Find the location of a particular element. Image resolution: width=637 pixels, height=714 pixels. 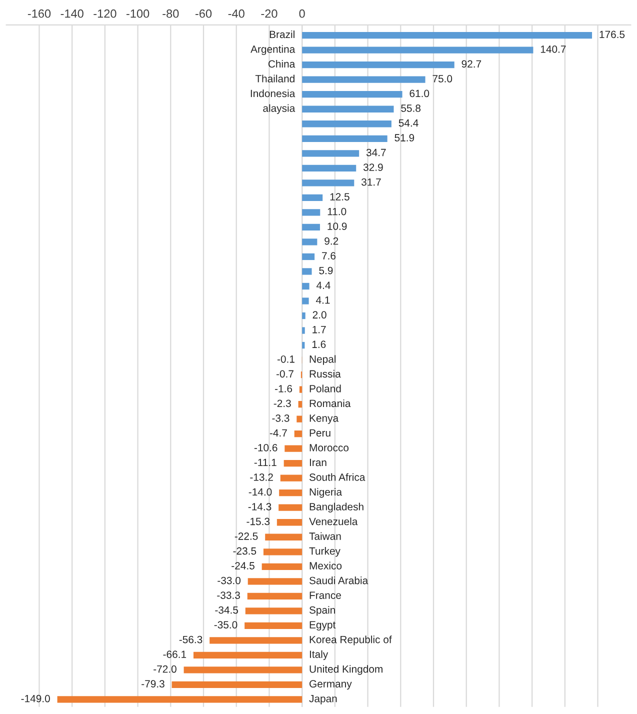

y-tick-label: Germany is located at coordinates (331, 685).